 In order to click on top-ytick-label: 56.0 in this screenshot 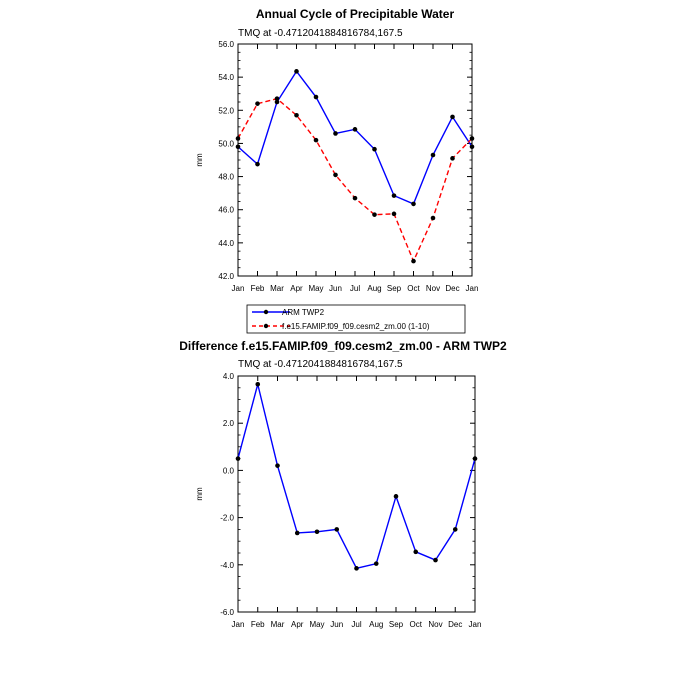, I will do `click(226, 44)`.